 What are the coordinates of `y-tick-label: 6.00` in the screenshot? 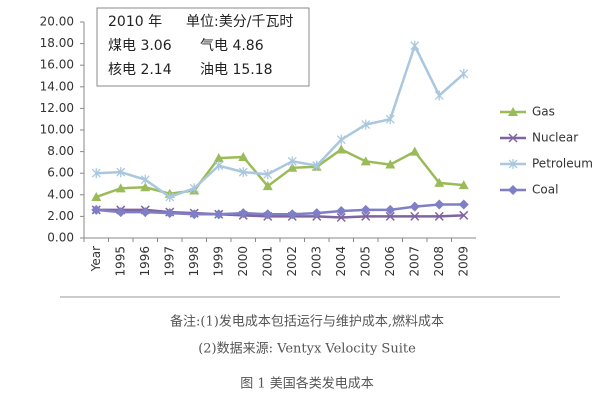 It's located at (60, 173).